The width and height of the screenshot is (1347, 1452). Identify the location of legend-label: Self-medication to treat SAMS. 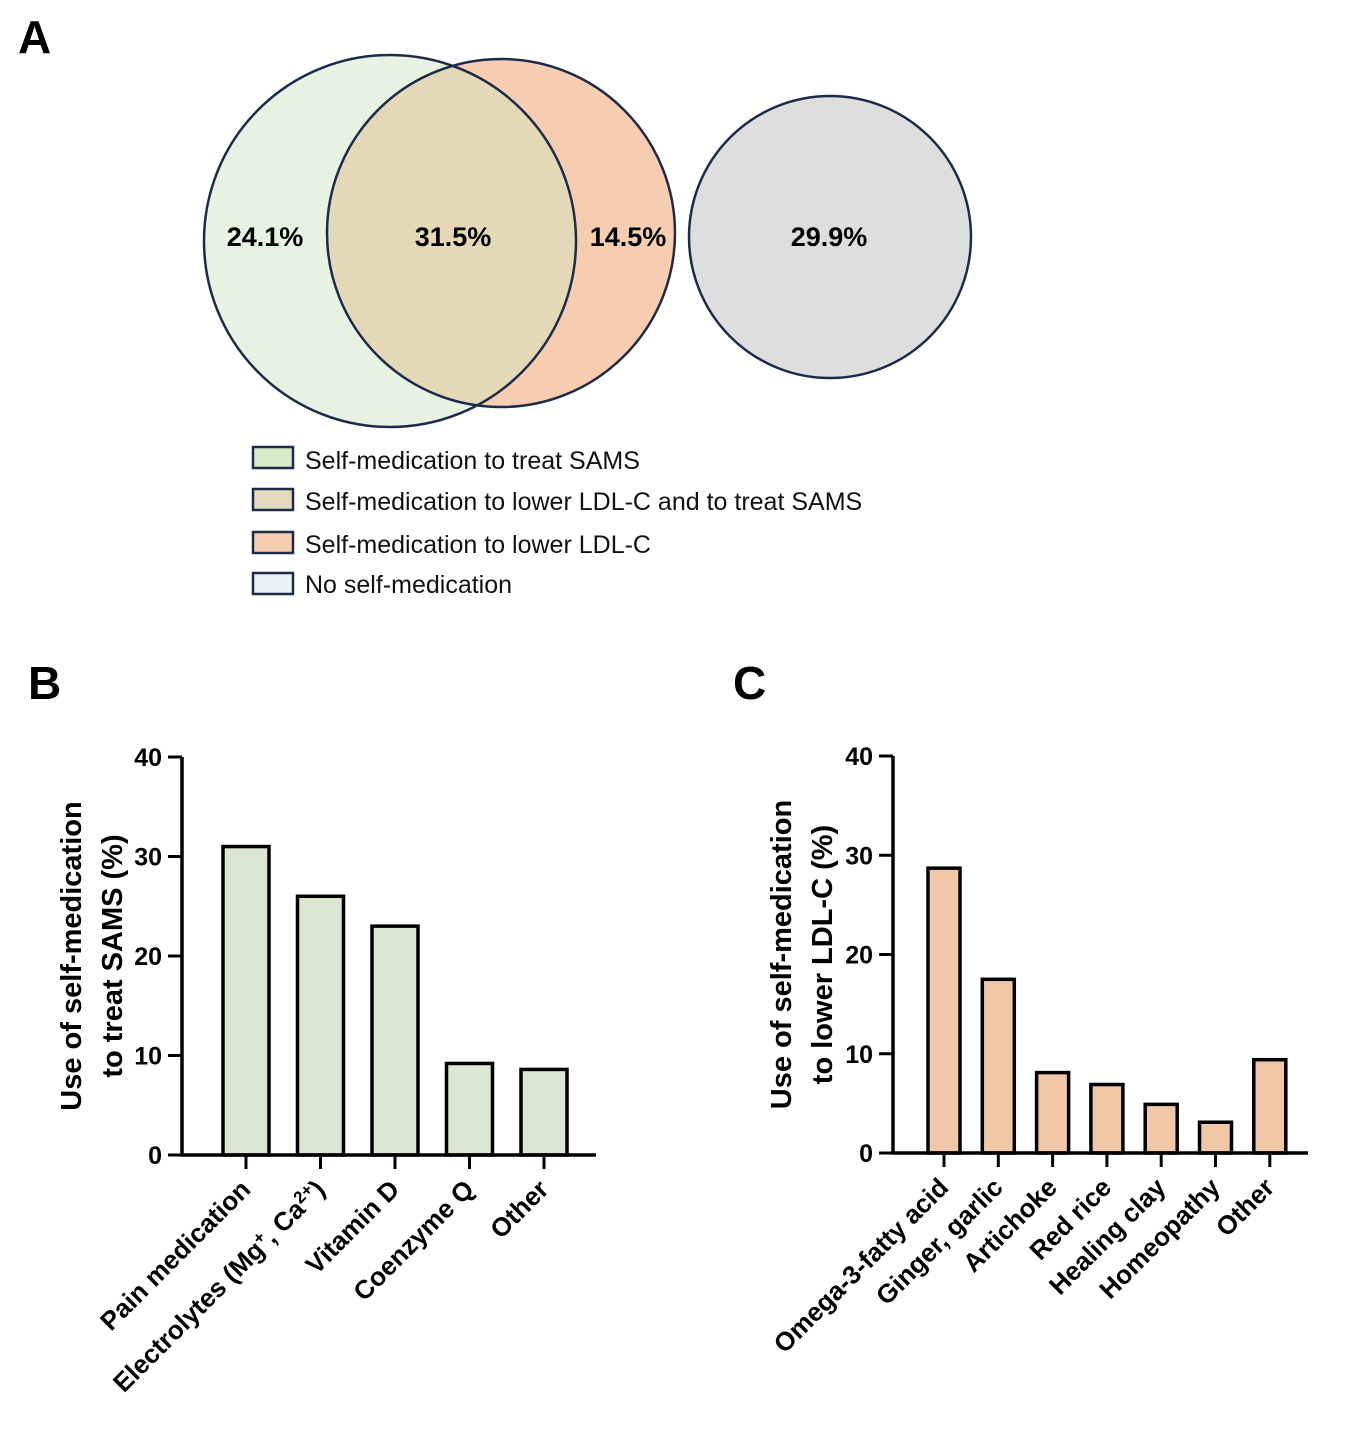
(472, 461).